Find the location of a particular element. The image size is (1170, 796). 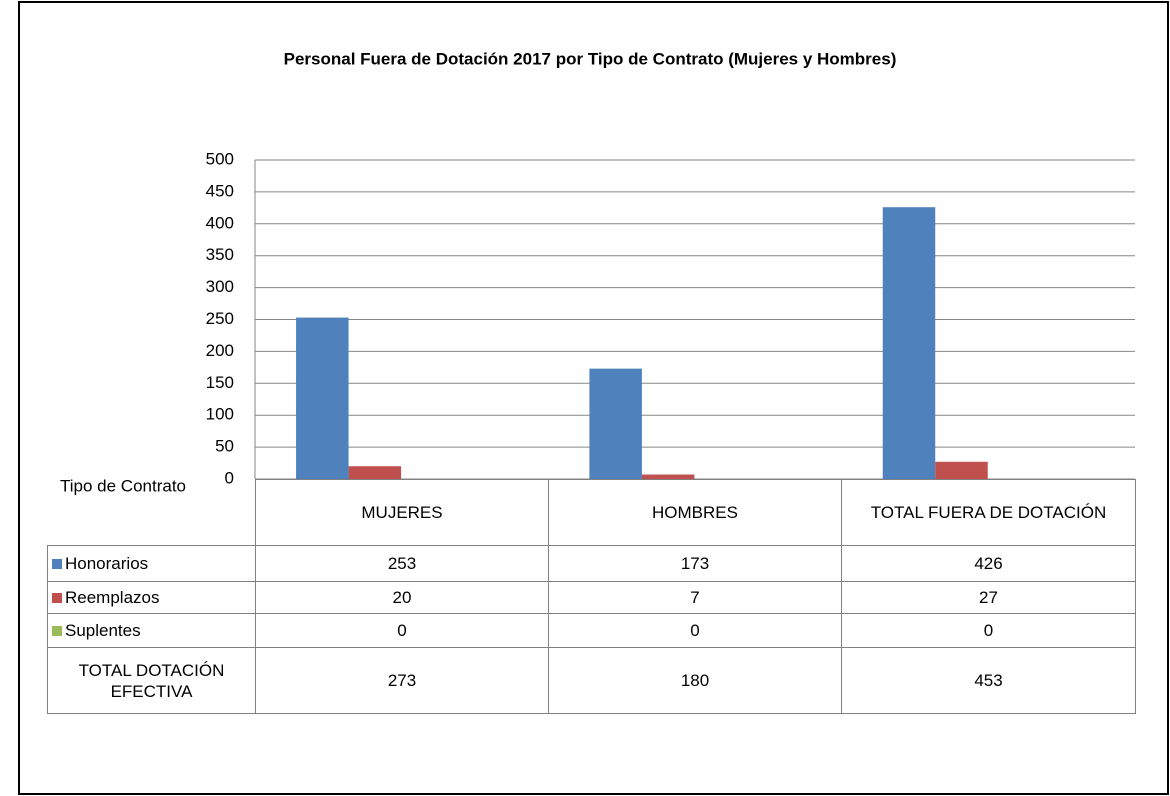

table-cell: 426 is located at coordinates (988, 563).